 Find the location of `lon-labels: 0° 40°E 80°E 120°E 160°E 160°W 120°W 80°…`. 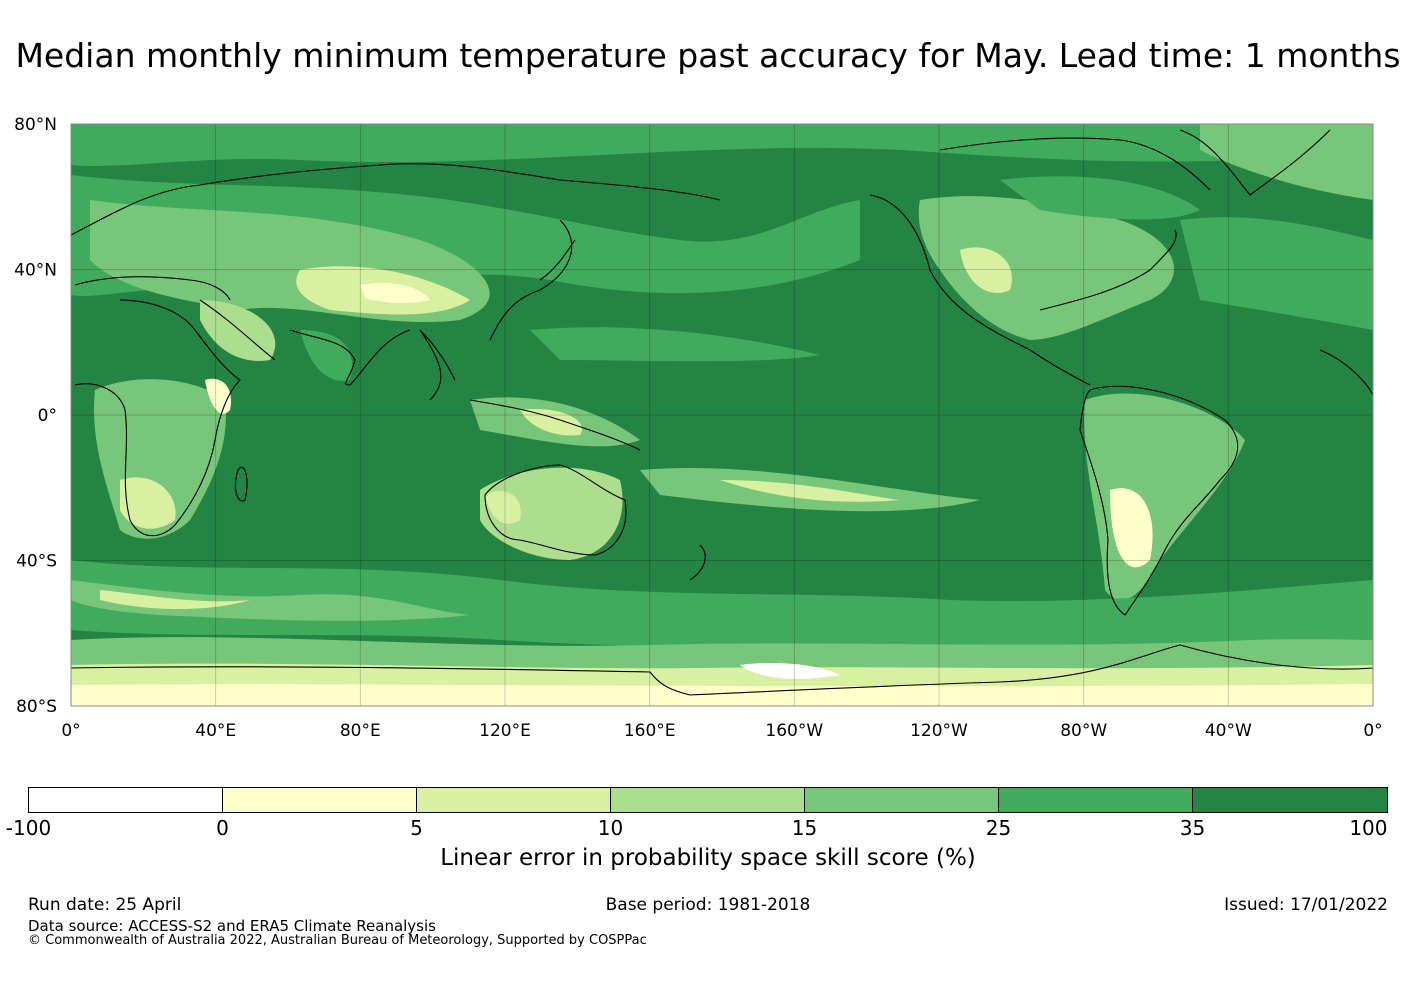

lon-labels: 0° 40°E 80°E 120°E 160°E 160°W 120°W 80°… is located at coordinates (721, 731).